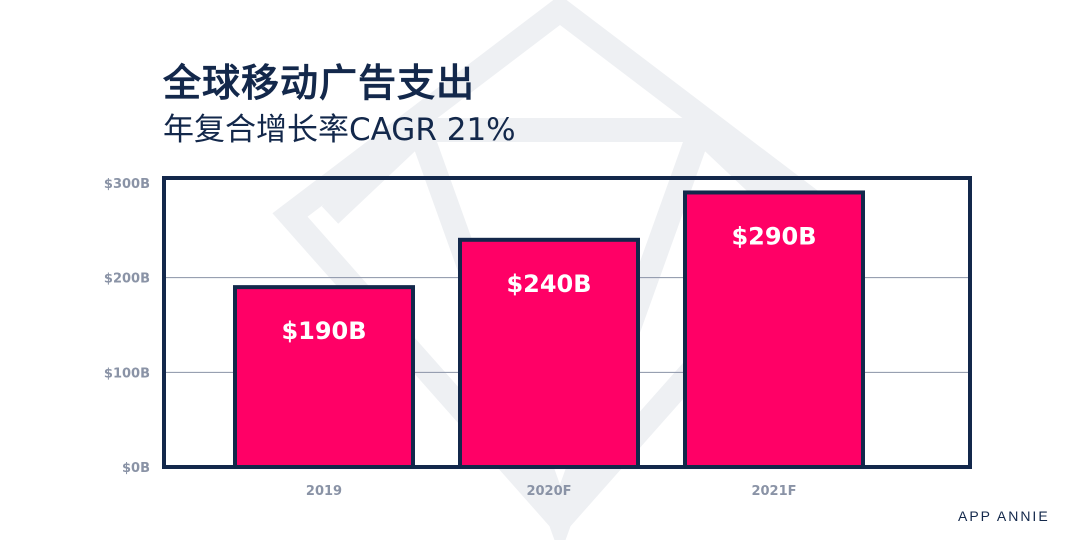 The height and width of the screenshot is (540, 1080). I want to click on data-label: $190B, so click(323, 331).